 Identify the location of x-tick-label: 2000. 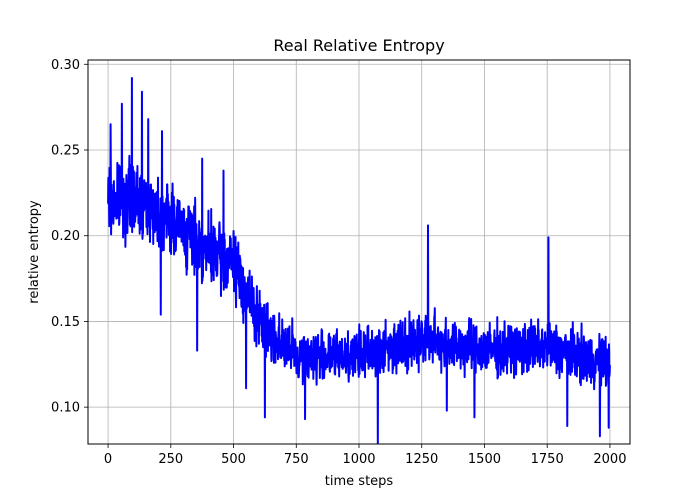
(609, 459).